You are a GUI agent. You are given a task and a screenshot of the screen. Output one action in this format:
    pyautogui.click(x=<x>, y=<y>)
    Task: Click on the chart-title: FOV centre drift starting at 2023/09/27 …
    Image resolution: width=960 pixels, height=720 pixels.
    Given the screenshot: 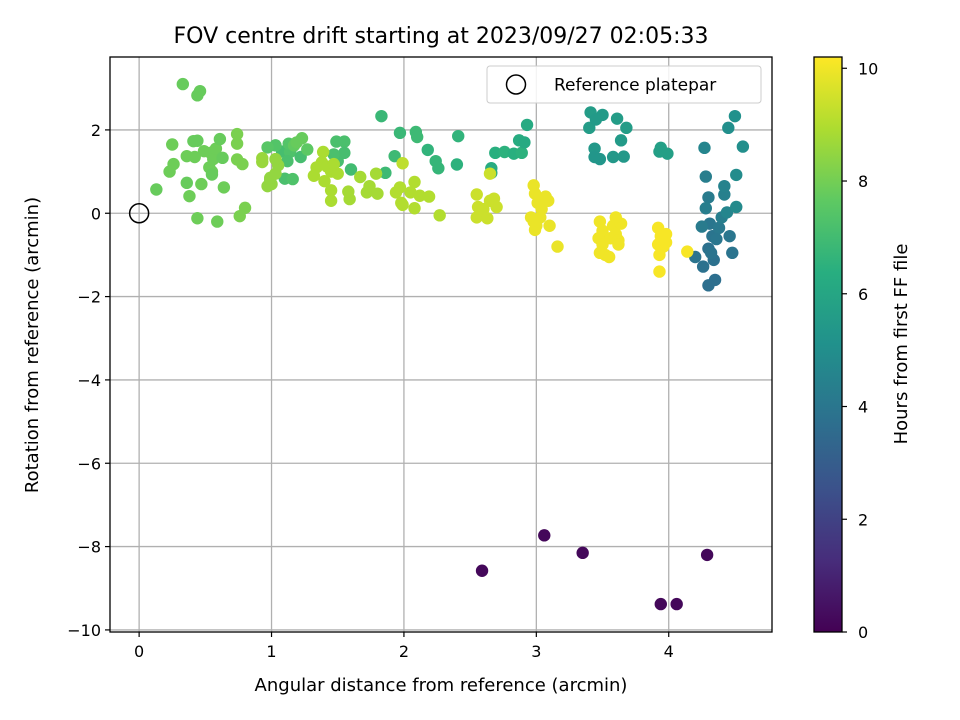 What is the action you would take?
    pyautogui.click(x=441, y=36)
    